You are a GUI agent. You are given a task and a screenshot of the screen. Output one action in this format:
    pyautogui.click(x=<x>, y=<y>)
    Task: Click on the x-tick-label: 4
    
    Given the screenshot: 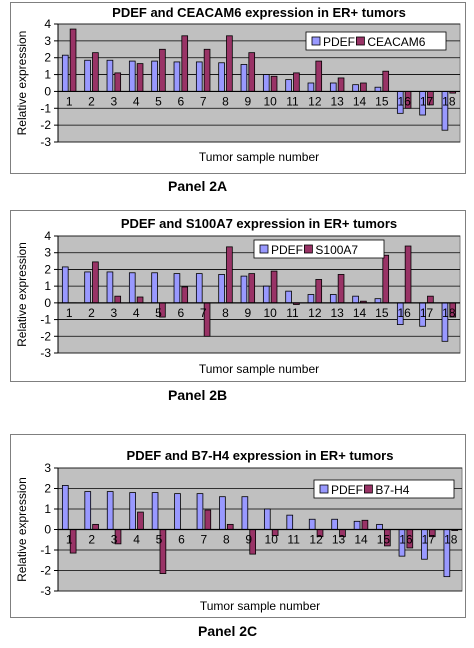 What is the action you would take?
    pyautogui.click(x=136, y=313)
    